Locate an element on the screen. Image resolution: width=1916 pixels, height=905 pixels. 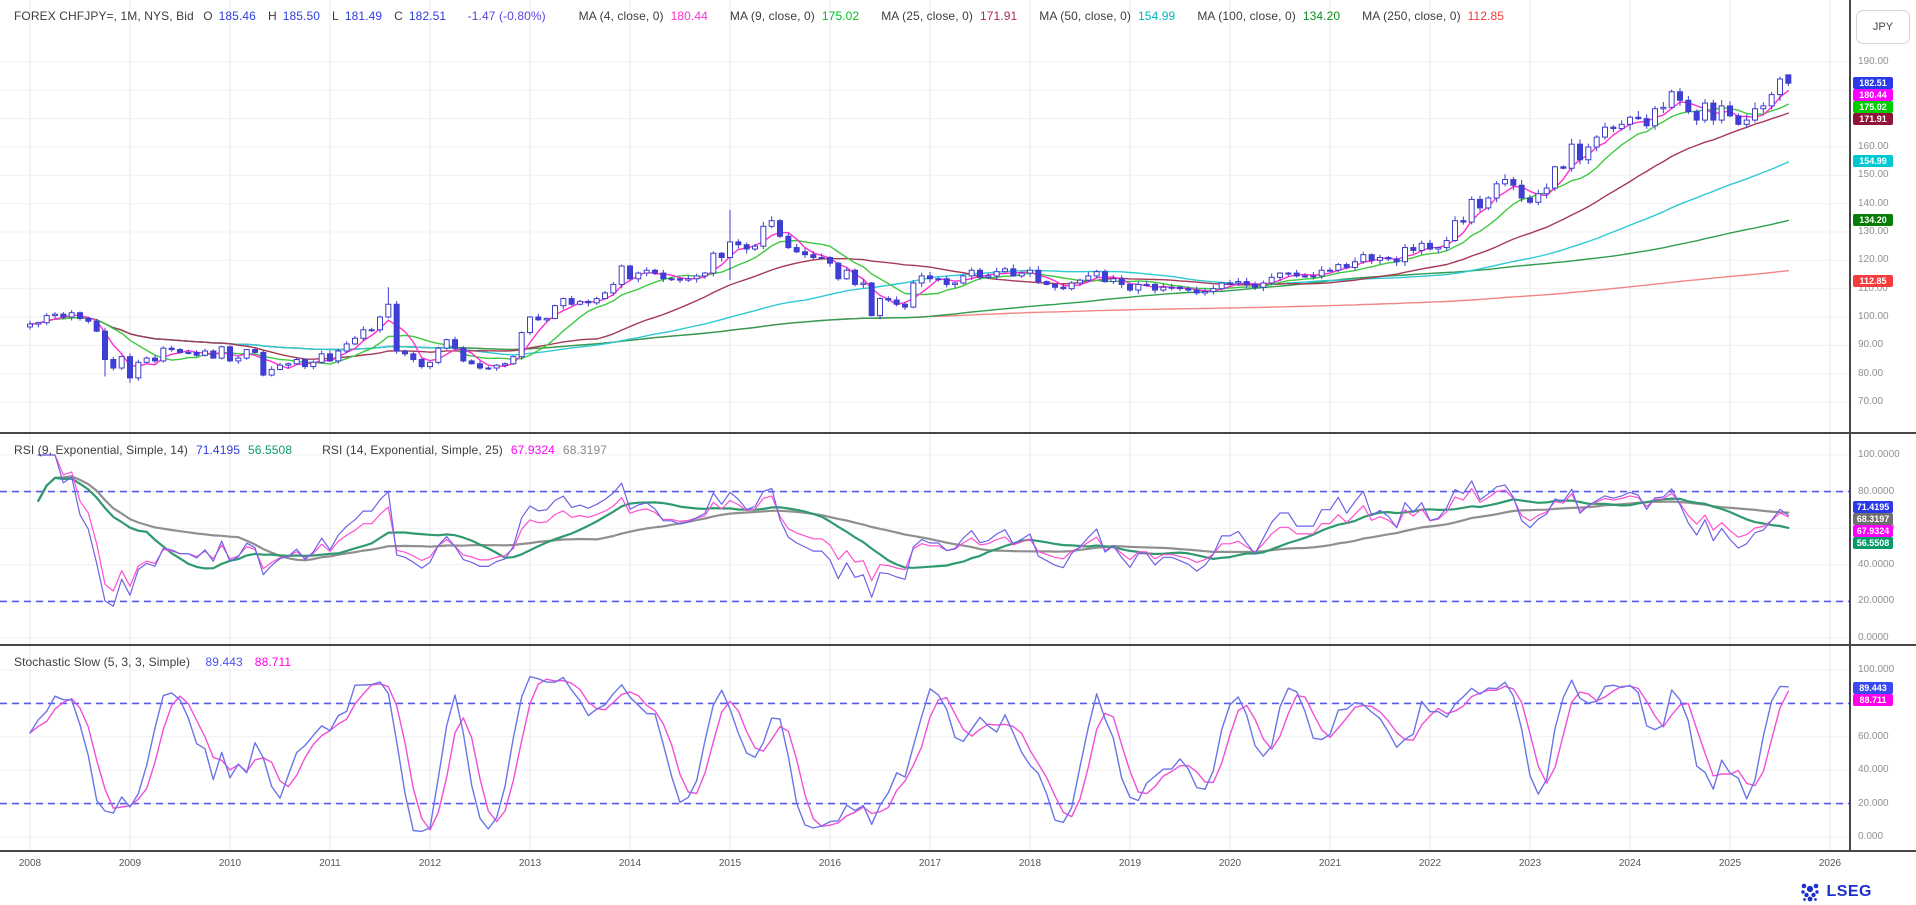
rsi-14-sma-of-rsi9-line is located at coordinates (913, 523).